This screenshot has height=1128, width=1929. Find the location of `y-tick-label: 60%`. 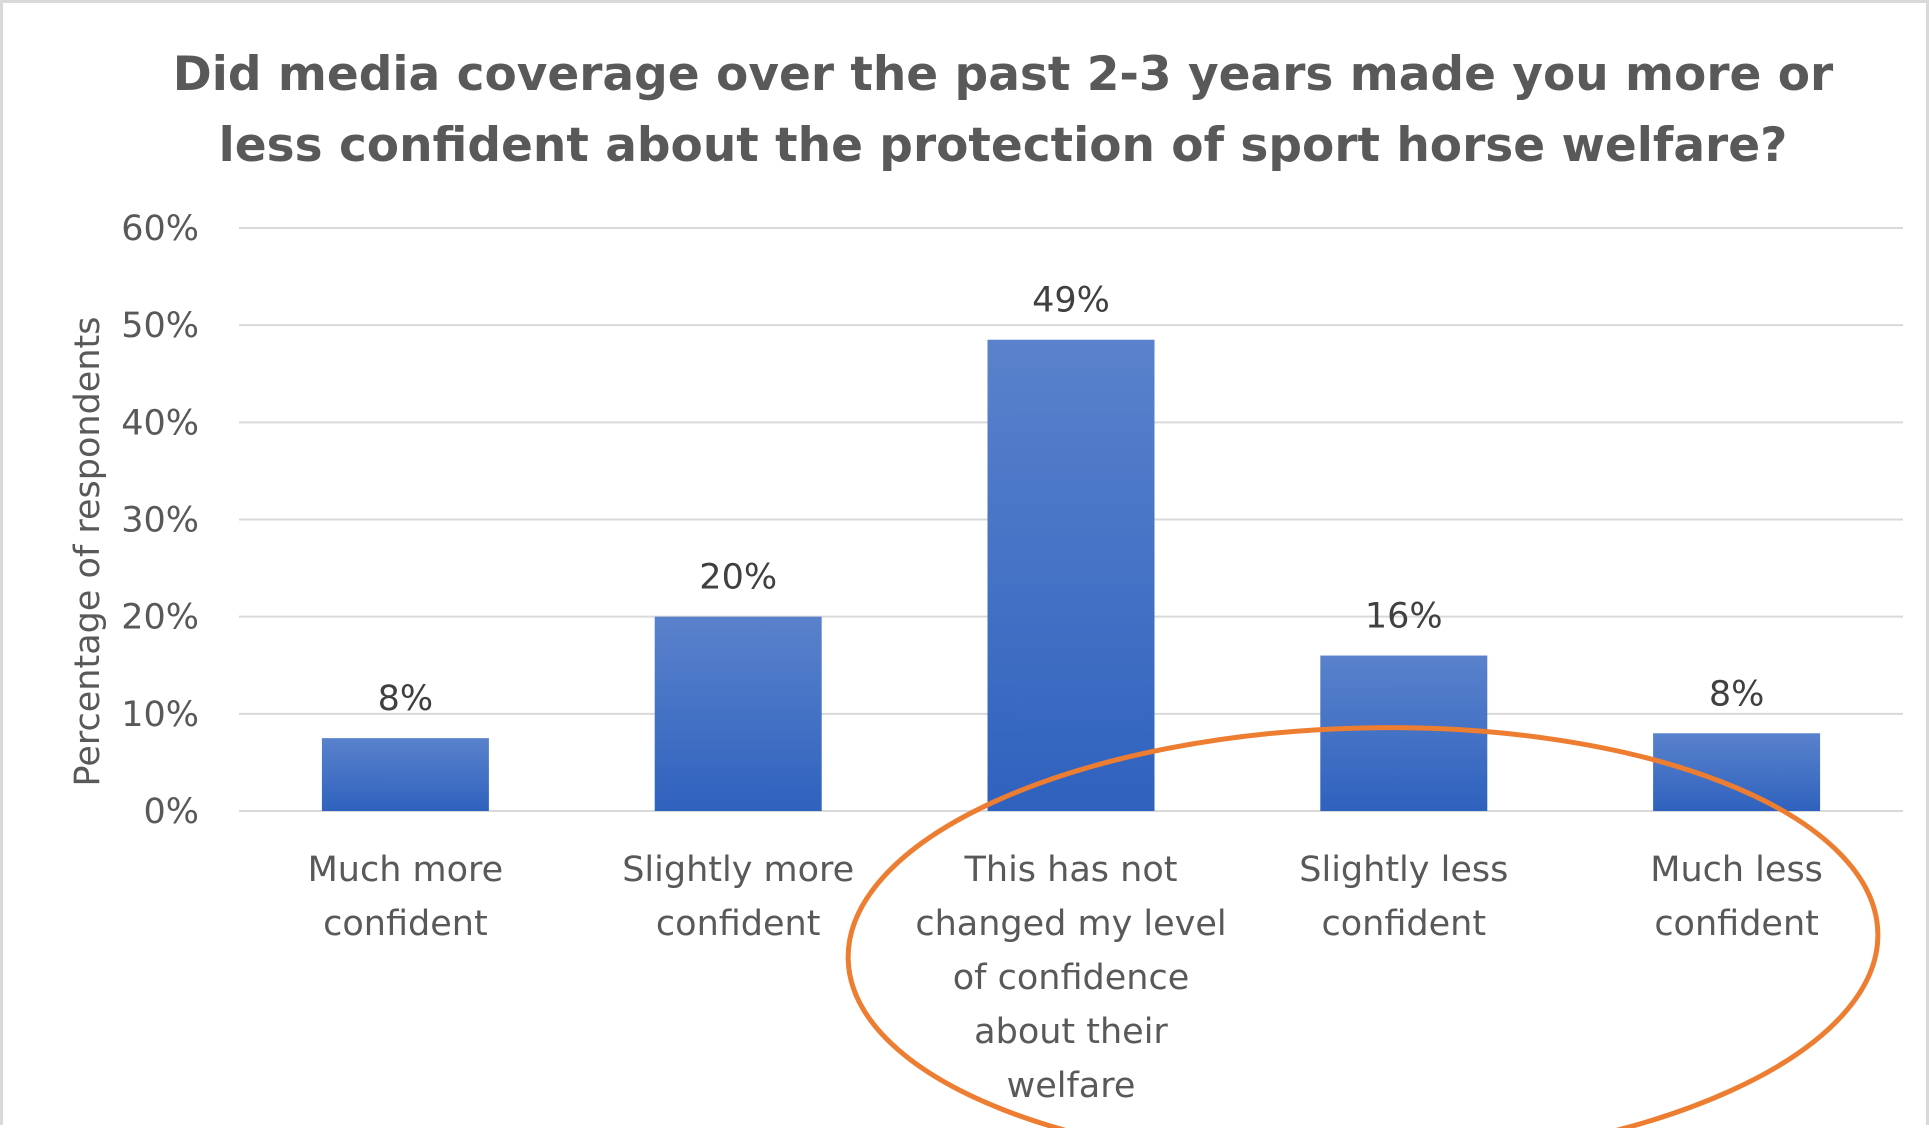

y-tick-label: 60% is located at coordinates (160, 229).